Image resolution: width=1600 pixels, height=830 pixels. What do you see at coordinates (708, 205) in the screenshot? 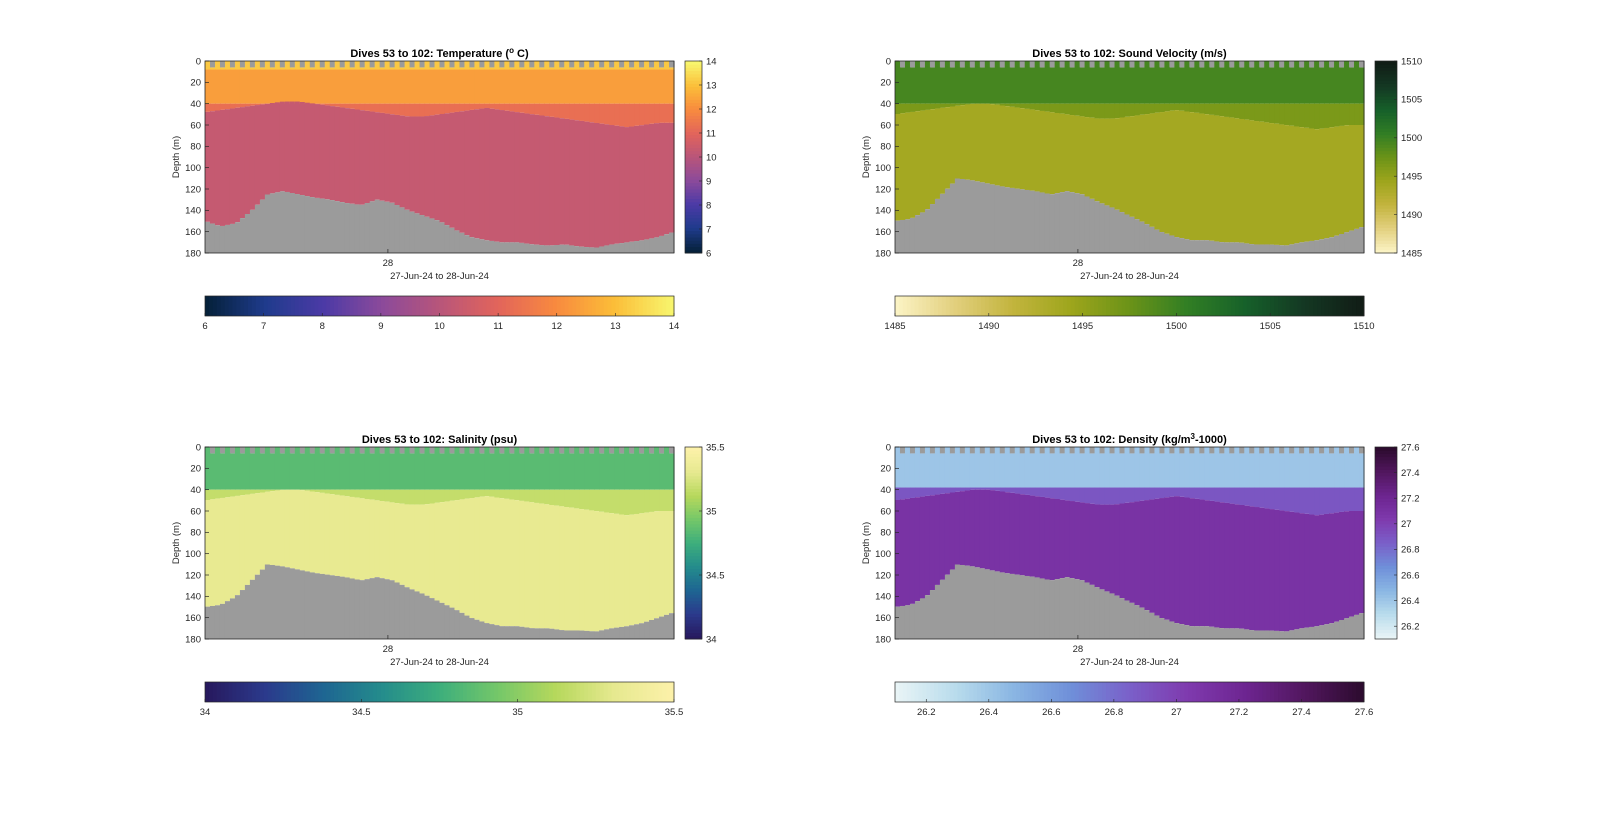
I see `colorbar-tick-label: 8` at bounding box center [708, 205].